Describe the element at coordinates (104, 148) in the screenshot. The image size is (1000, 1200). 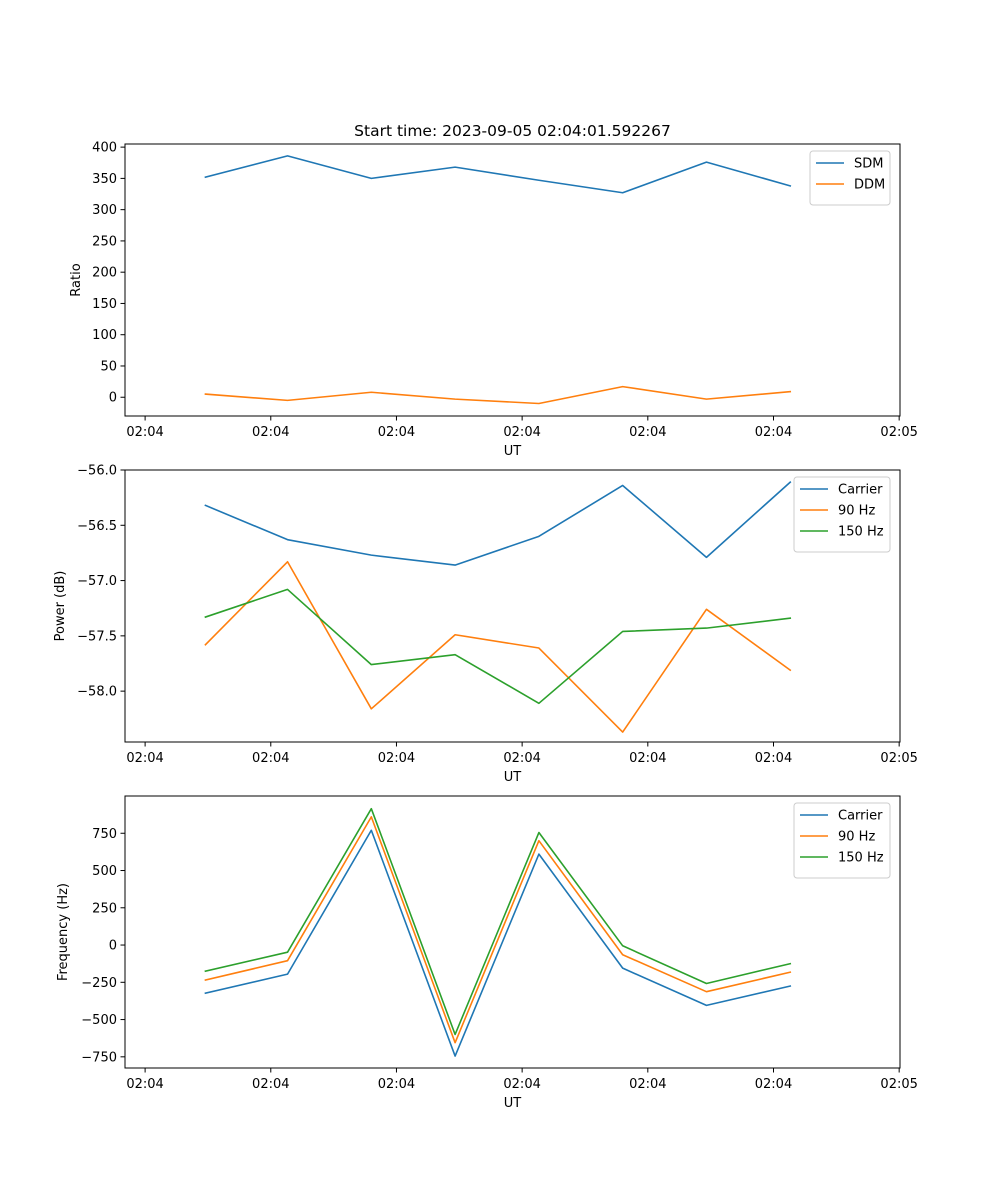
I see `y-tick-label: 400` at that location.